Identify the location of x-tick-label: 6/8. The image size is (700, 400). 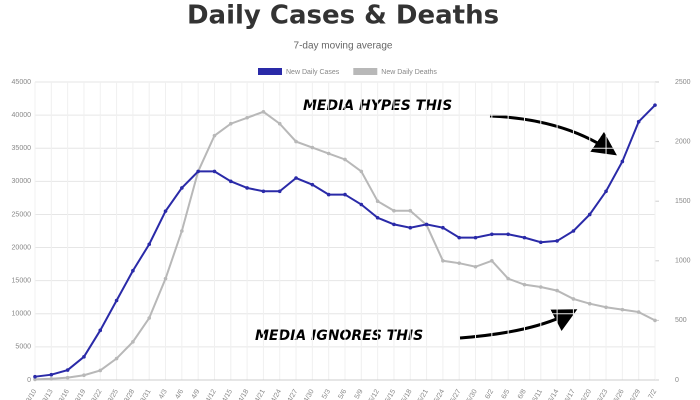
(522, 394).